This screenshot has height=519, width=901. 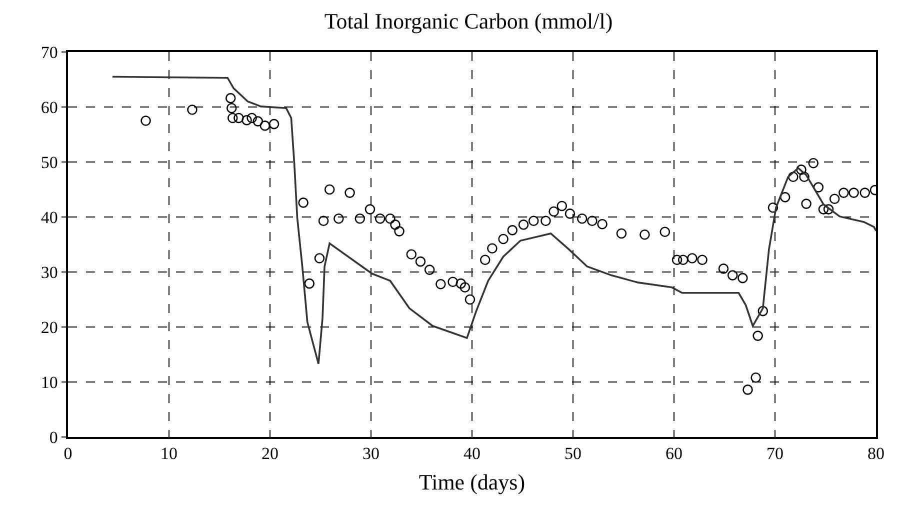 What do you see at coordinates (49, 52) in the screenshot?
I see `y-tick-label: 70` at bounding box center [49, 52].